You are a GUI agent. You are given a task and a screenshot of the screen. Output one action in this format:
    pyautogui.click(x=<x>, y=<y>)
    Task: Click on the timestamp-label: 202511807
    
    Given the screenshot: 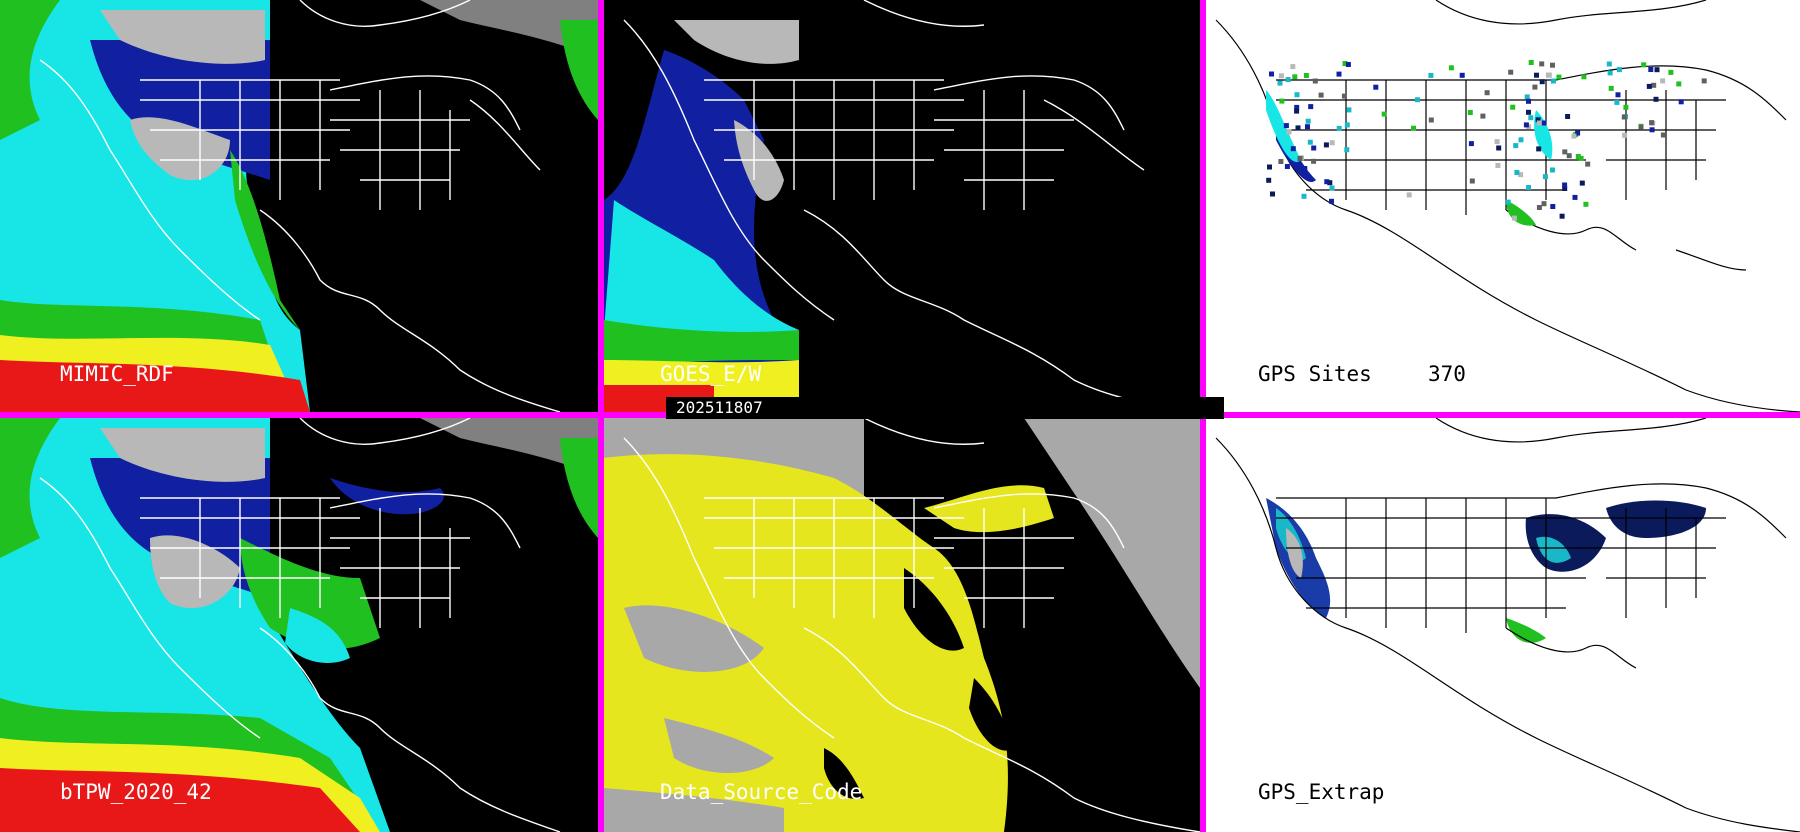 What is the action you would take?
    pyautogui.click(x=945, y=408)
    